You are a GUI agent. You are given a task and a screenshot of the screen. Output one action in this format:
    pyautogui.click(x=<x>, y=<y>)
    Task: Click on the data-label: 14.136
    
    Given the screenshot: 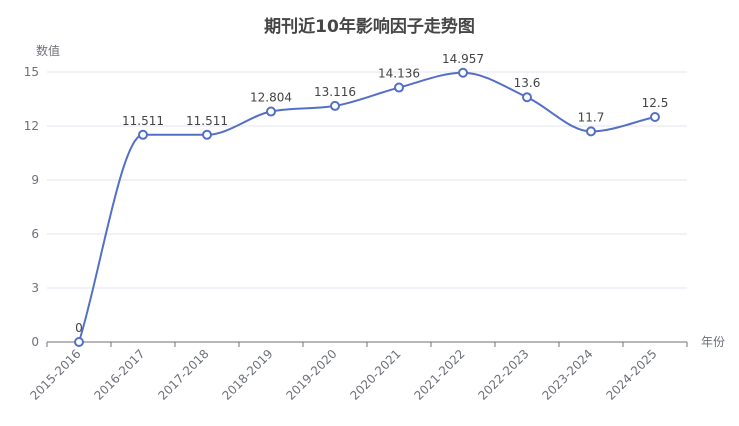 What is the action you would take?
    pyautogui.click(x=399, y=74)
    